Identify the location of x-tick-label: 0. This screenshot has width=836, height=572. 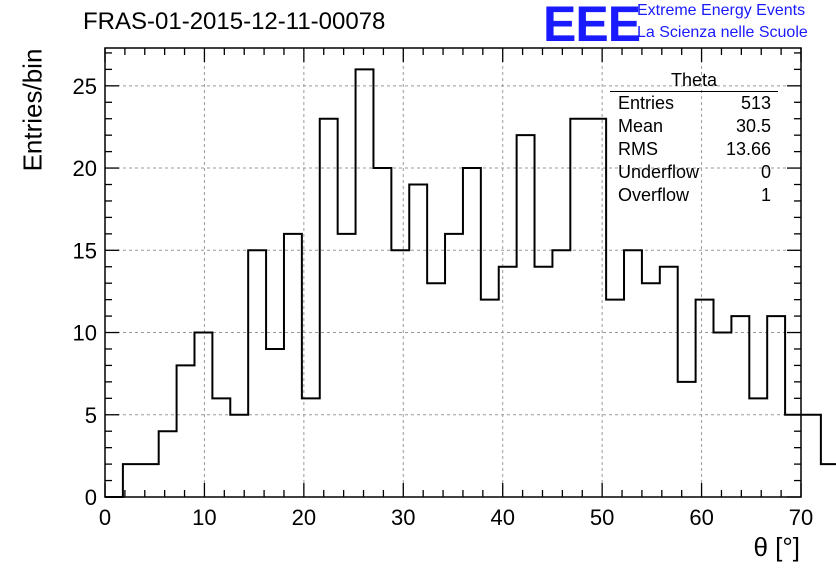
(105, 517).